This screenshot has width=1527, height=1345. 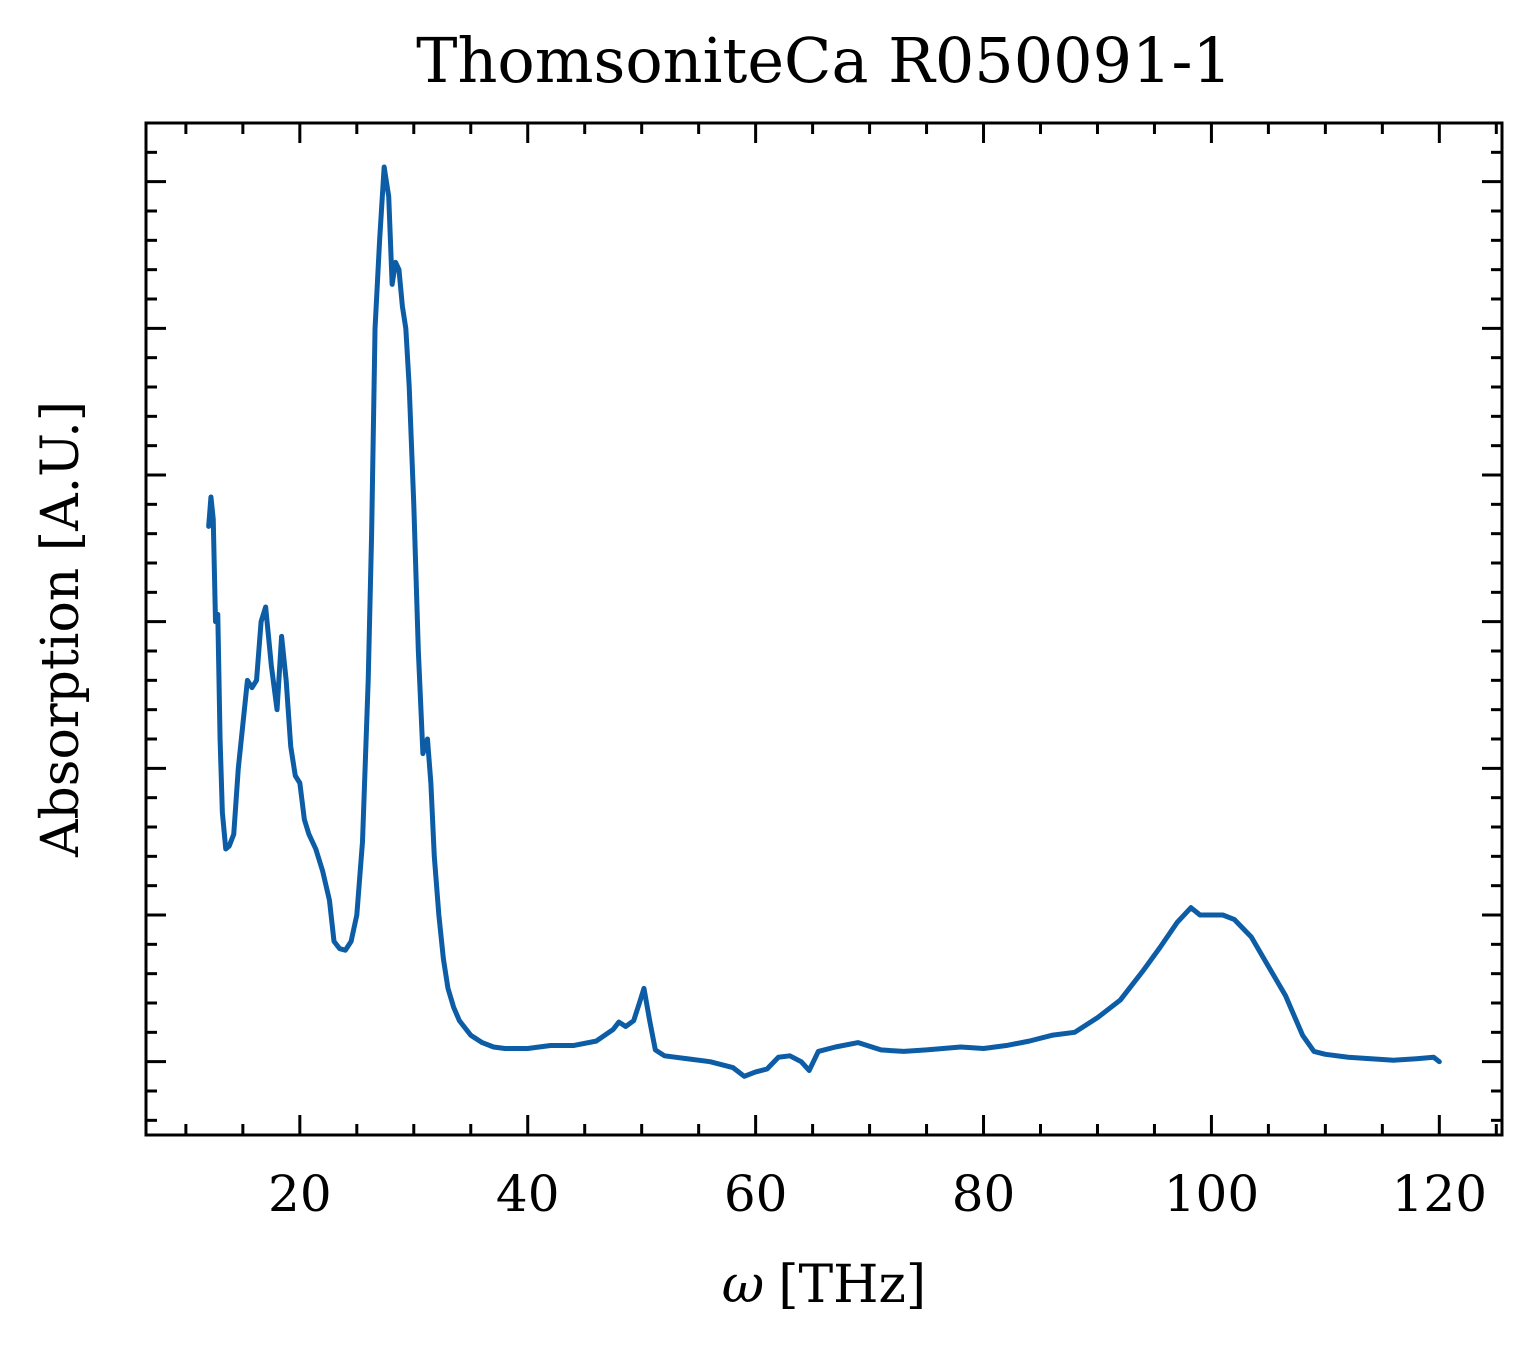 What do you see at coordinates (852, 1285) in the screenshot?
I see `x-axis-unit: [THz]` at bounding box center [852, 1285].